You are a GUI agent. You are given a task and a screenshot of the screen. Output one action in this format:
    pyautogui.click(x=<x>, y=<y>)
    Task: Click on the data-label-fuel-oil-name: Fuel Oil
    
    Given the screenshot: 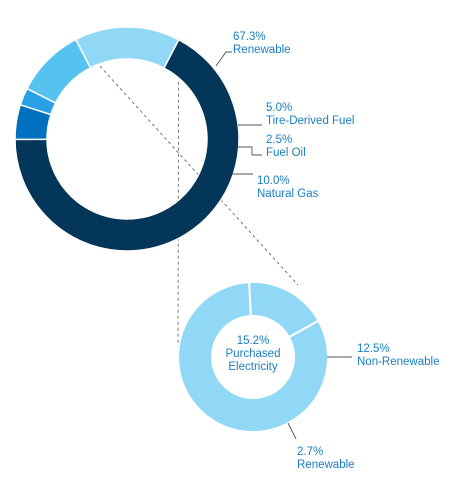 What is the action you would take?
    pyautogui.click(x=286, y=153)
    